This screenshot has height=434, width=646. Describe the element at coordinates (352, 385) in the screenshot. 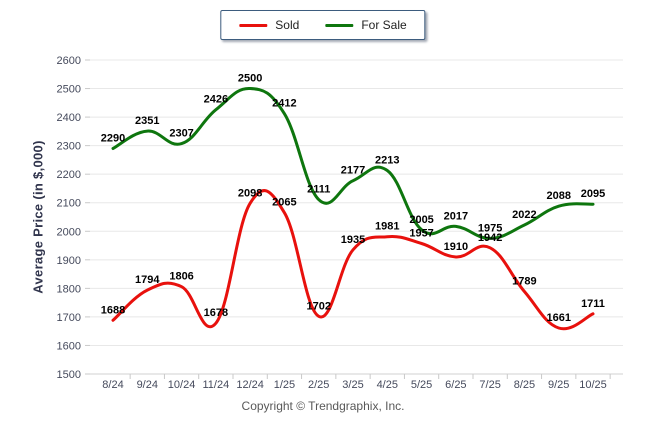

I see `x-tick-label: 3/25` at that location.